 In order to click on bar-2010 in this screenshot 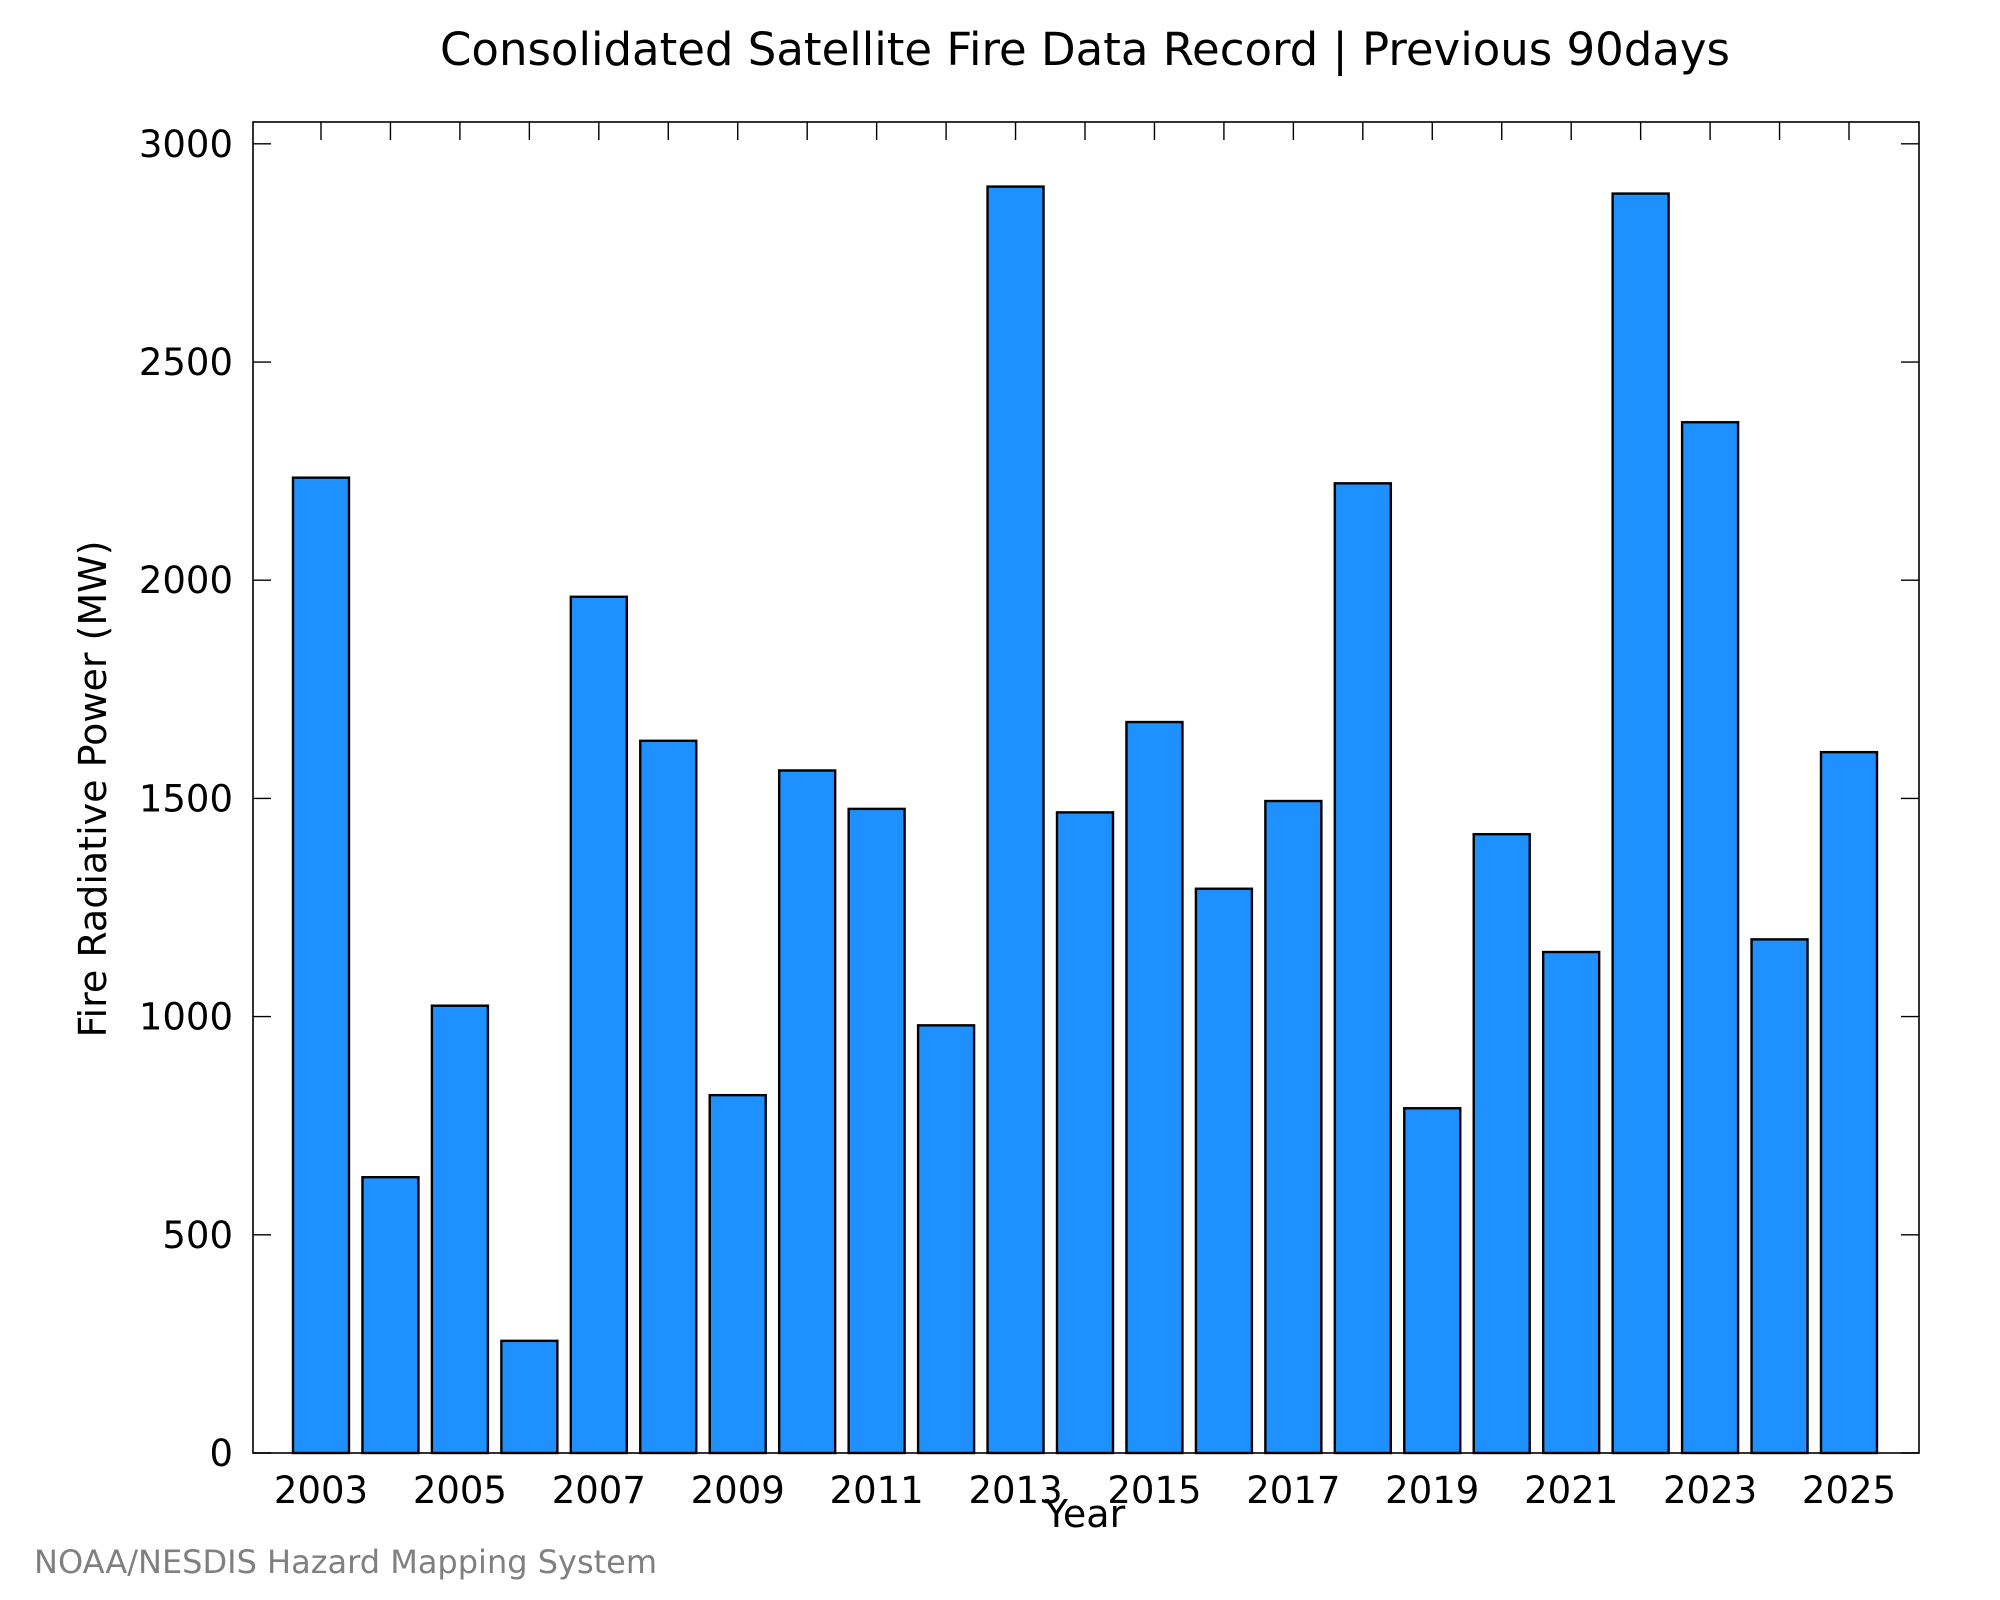, I will do `click(807, 1112)`.